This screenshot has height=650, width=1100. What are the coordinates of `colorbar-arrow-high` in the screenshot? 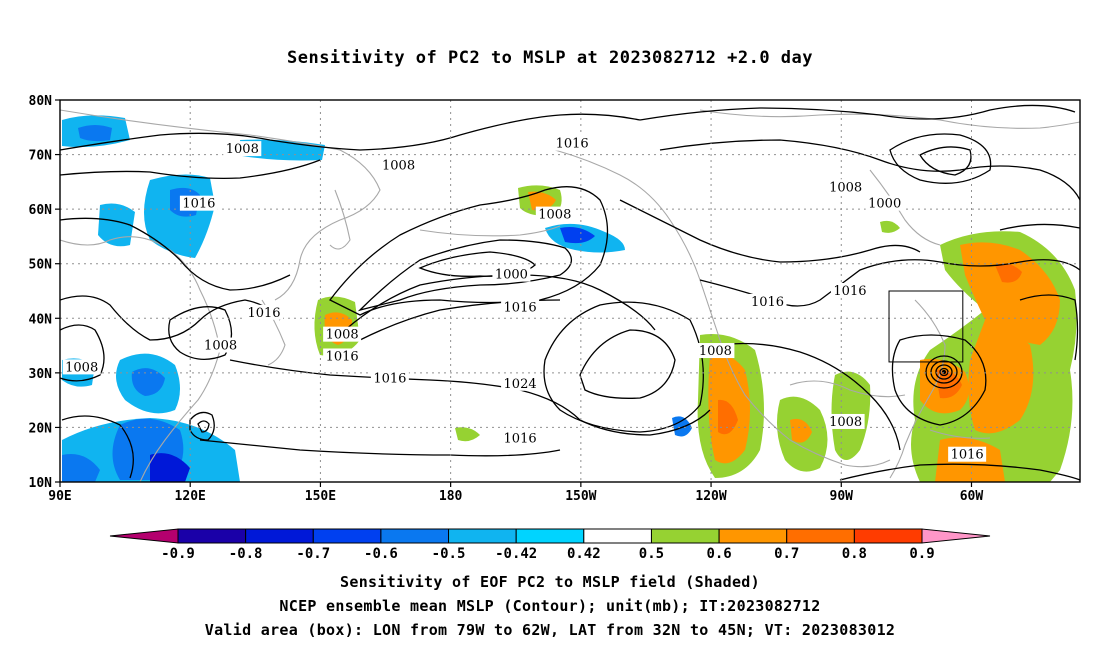 It's located at (956, 536).